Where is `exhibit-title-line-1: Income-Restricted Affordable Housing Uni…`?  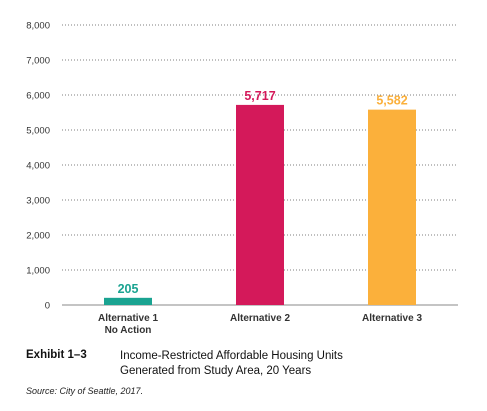
exhibit-title-line-1: Income-Restricted Affordable Housing Uni… is located at coordinates (231, 356).